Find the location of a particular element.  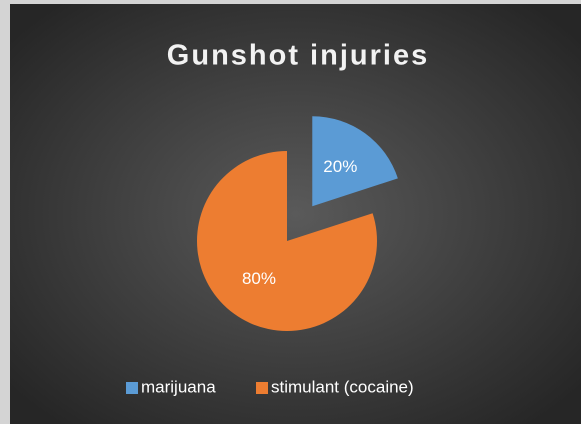

chart-title: Gunshot injuries is located at coordinates (298, 56).